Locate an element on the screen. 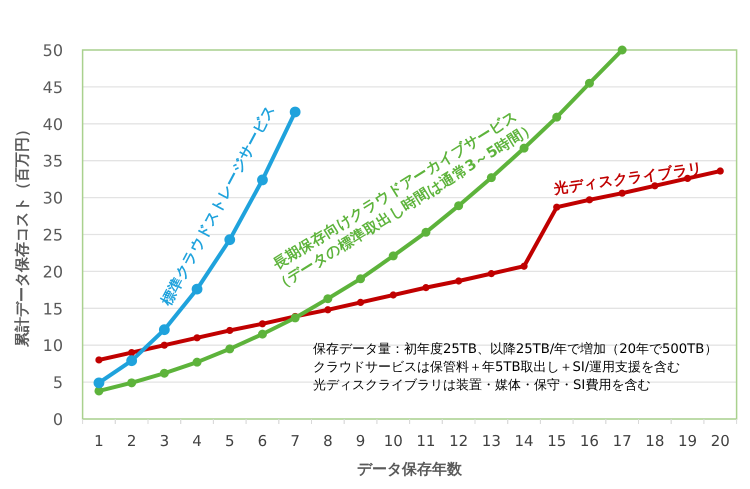 The image size is (750, 489). x-tick-label: 13 is located at coordinates (491, 441).